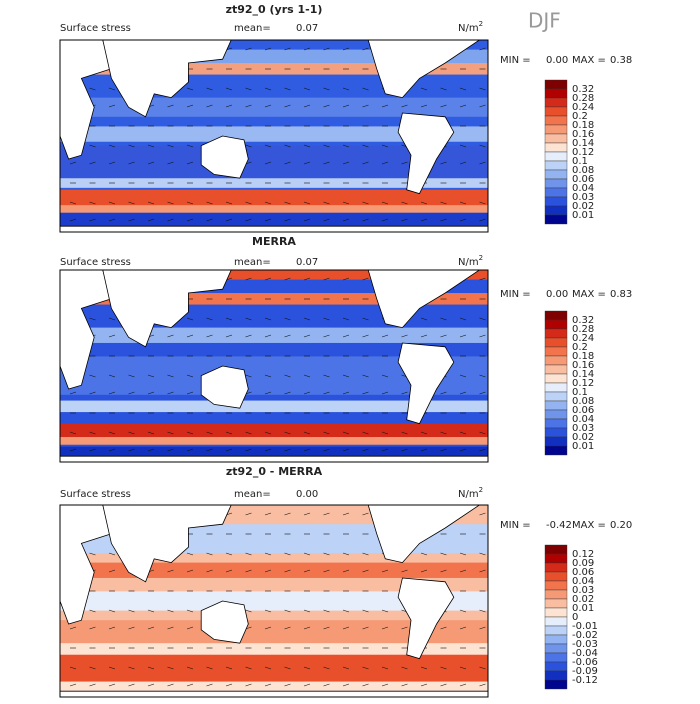  Describe the element at coordinates (583, 206) in the screenshot. I see `colorbar-label: 0.02` at that location.